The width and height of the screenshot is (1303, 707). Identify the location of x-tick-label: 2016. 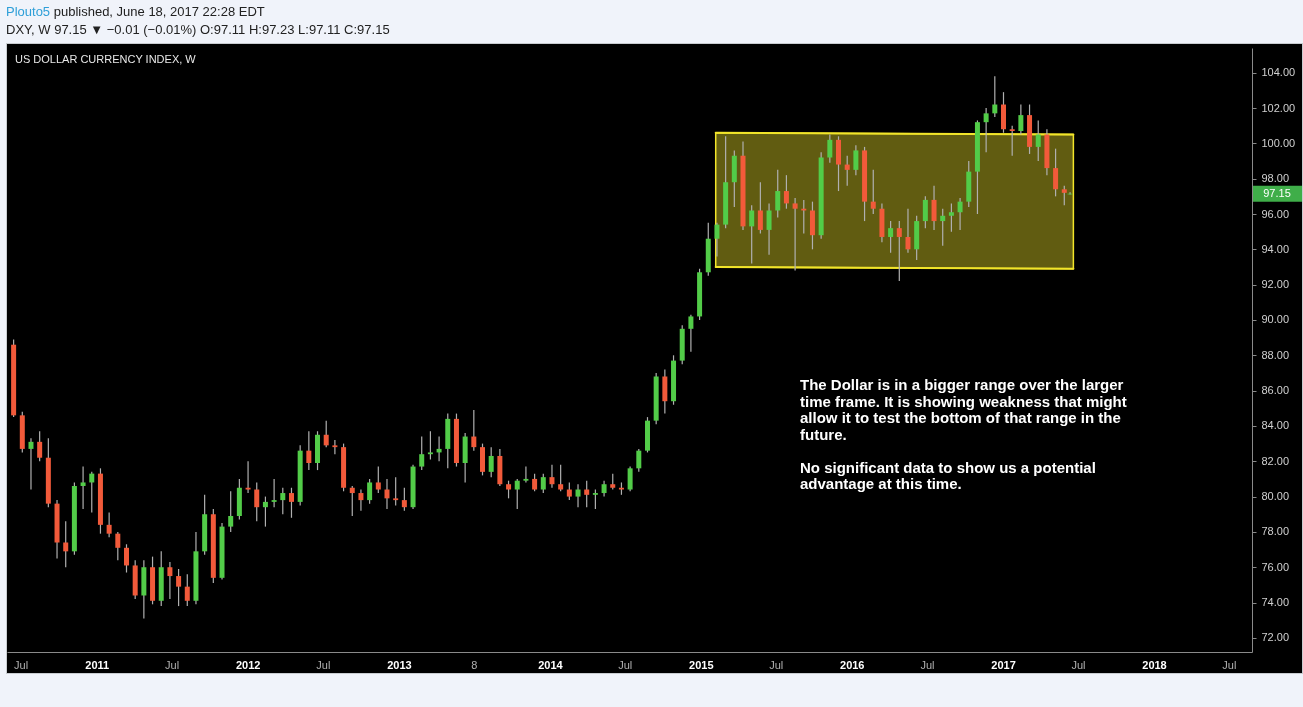
(852, 664).